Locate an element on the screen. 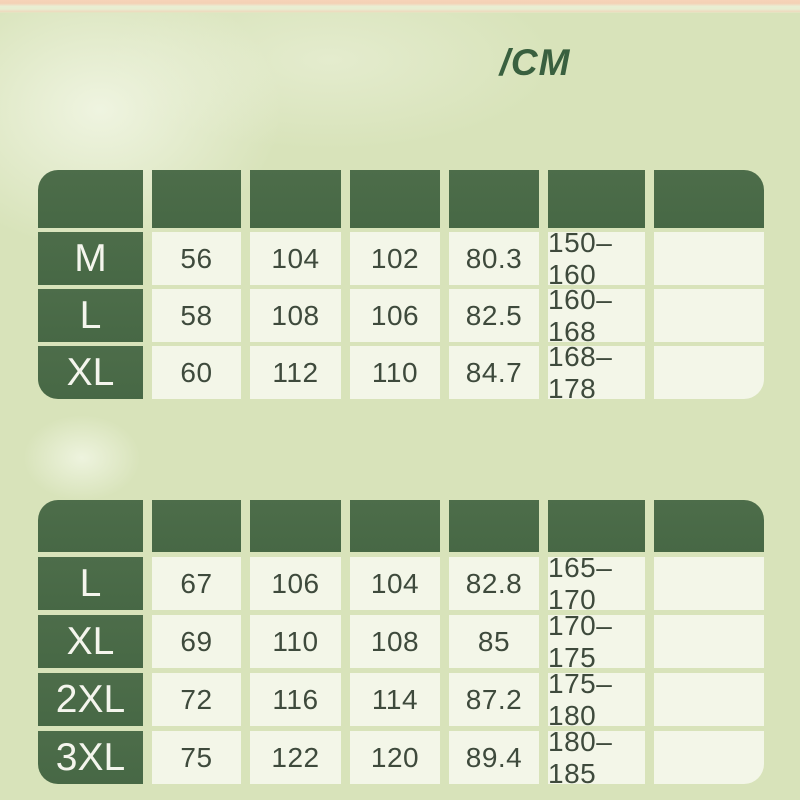 Image resolution: width=800 pixels, height=800 pixels. table-cell: 168–178 is located at coordinates (596, 372).